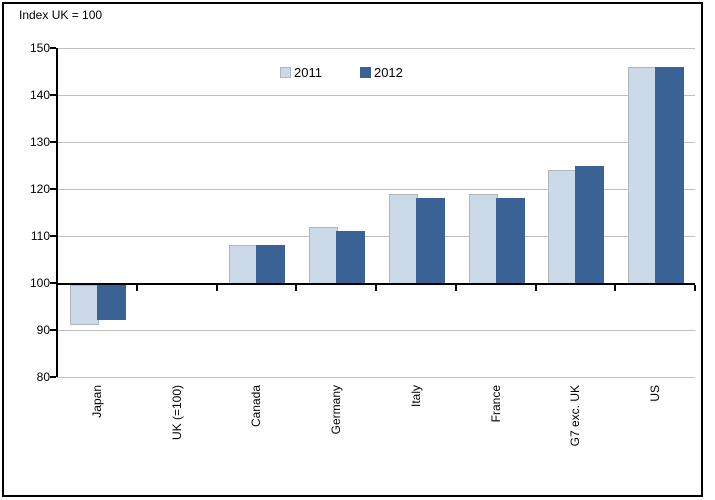 This screenshot has height=500, width=715. What do you see at coordinates (111, 302) in the screenshot?
I see `bar-2012-japan` at bounding box center [111, 302].